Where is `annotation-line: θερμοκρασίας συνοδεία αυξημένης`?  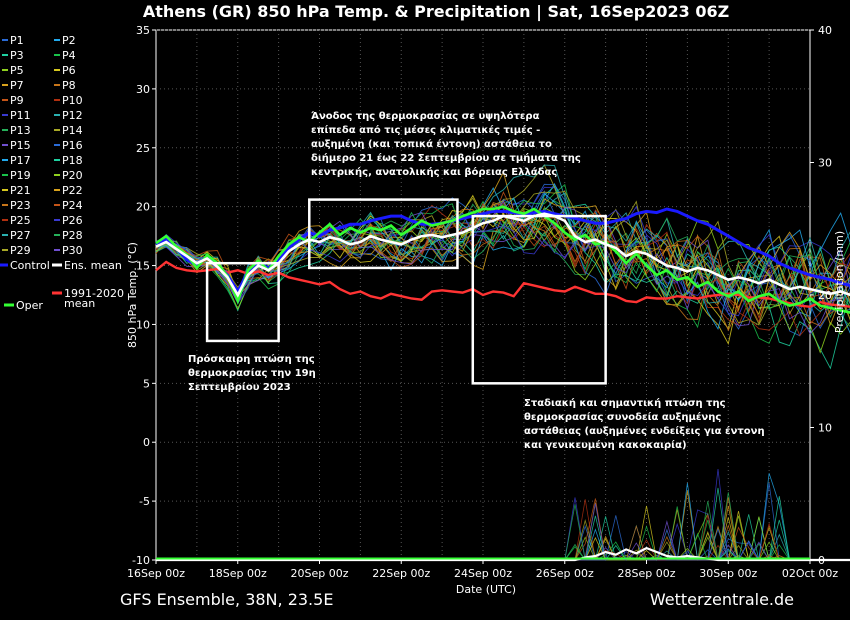
annotation-line: θερμοκρασίας συνοδεία αυξημένης is located at coordinates (622, 417).